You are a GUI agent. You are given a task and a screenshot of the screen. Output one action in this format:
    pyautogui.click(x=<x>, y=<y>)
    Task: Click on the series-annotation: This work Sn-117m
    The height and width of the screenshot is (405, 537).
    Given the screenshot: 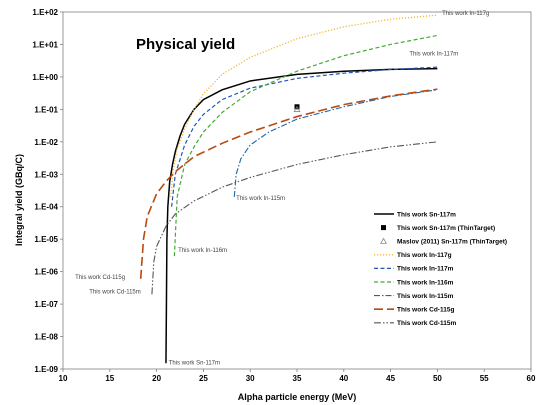 What is the action you would take?
    pyautogui.click(x=194, y=363)
    